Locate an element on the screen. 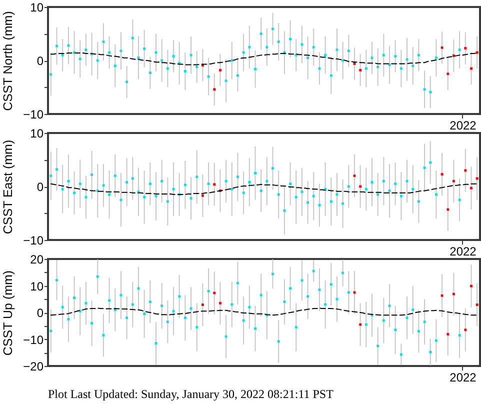 The image size is (481, 404). y-axis-title: CSST Up (mm) is located at coordinates (8, 313).